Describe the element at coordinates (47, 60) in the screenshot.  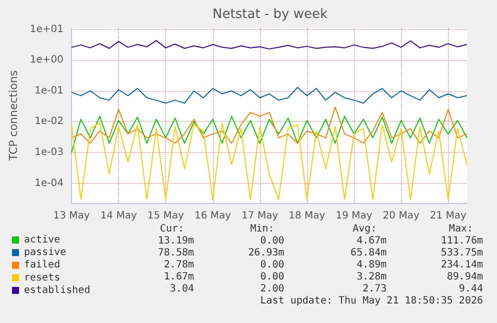
I see `y-tick-label: 1e+00` at that location.